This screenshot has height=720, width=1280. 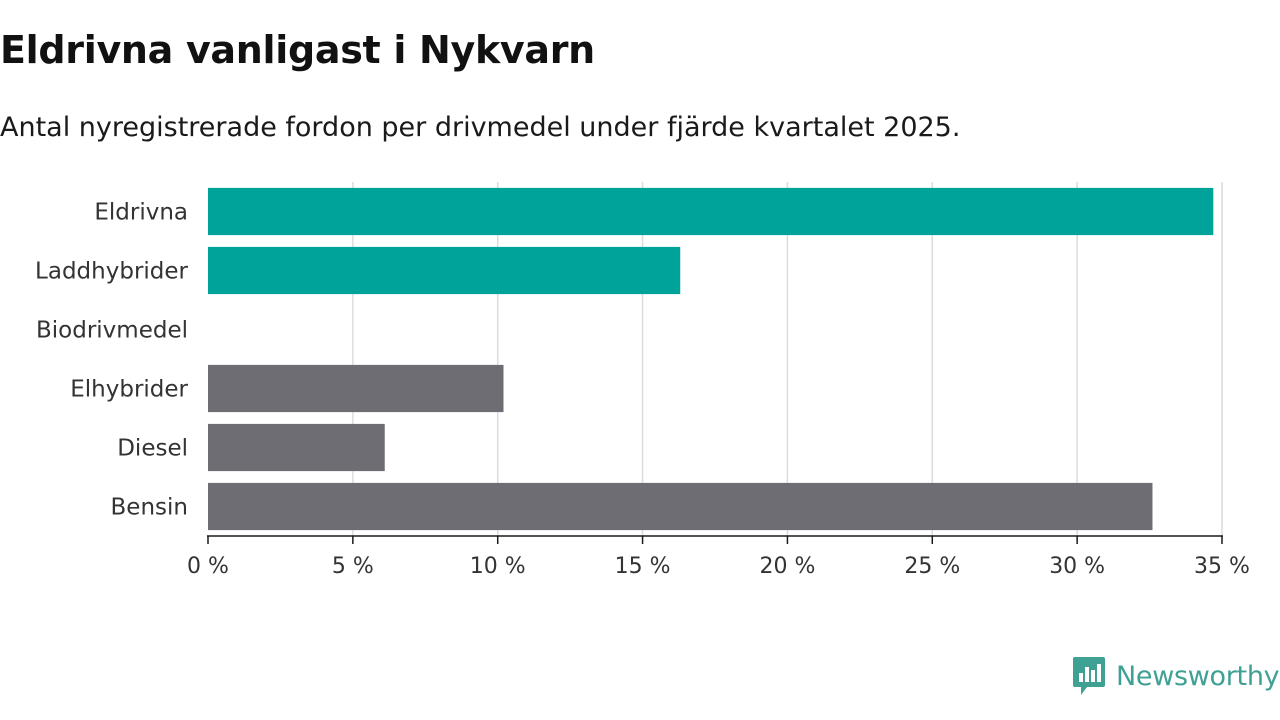 What do you see at coordinates (149, 508) in the screenshot?
I see `category-label-bensin: Bensin` at bounding box center [149, 508].